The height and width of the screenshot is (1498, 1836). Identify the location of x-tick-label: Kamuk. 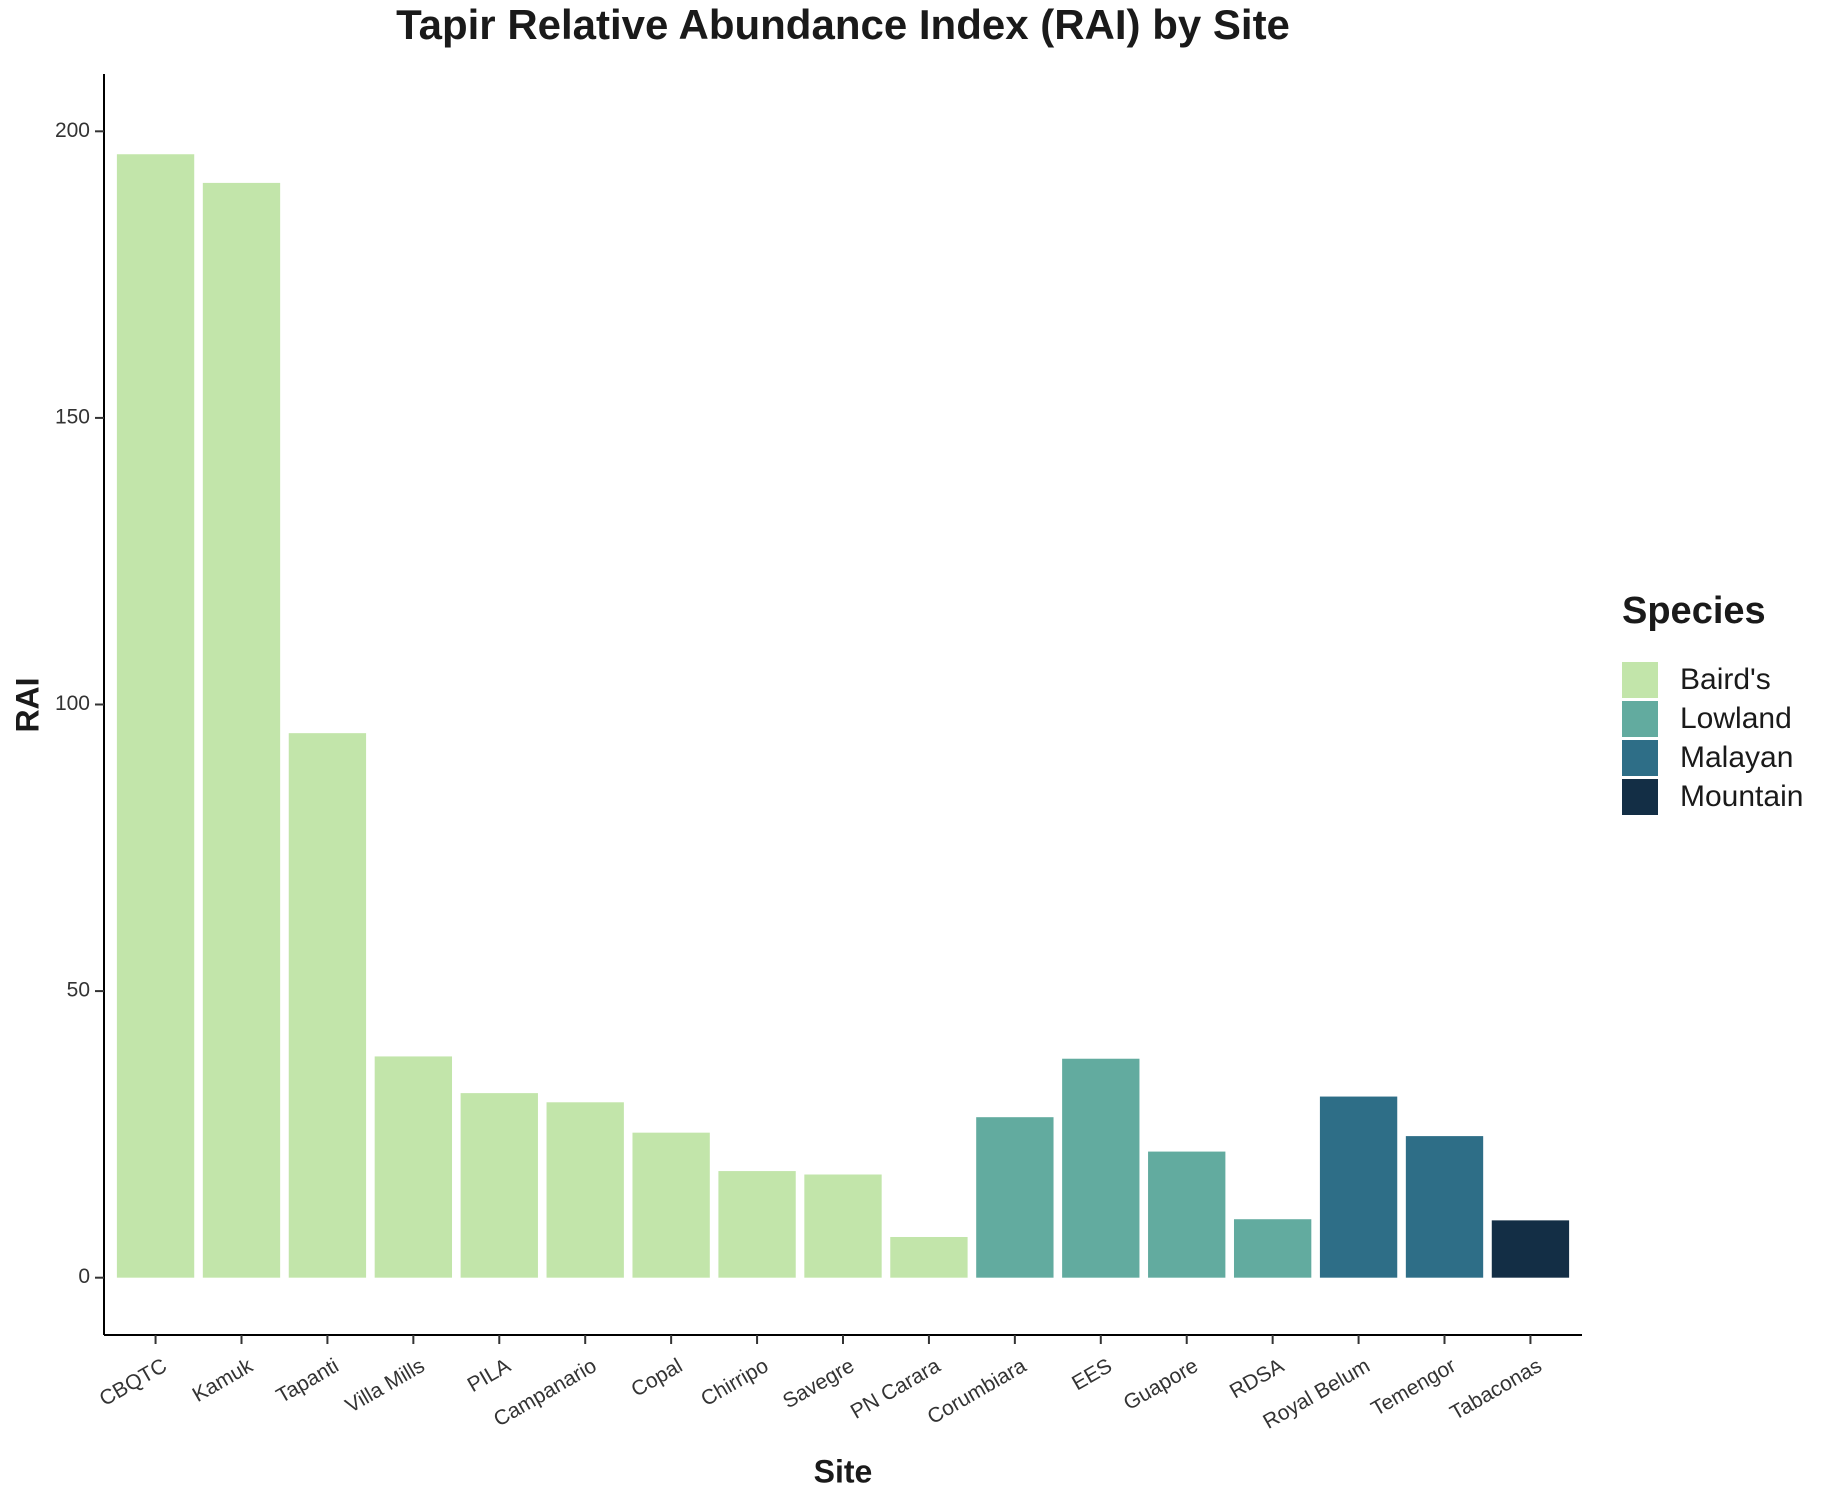
(223, 1380).